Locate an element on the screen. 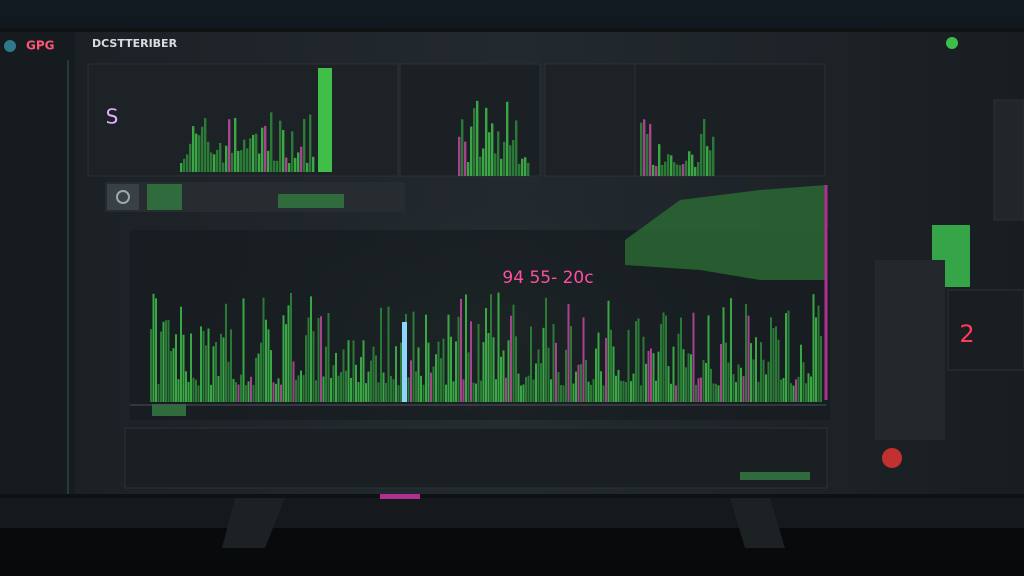 The width and height of the screenshot is (1024, 576). record-button is located at coordinates (892, 458).